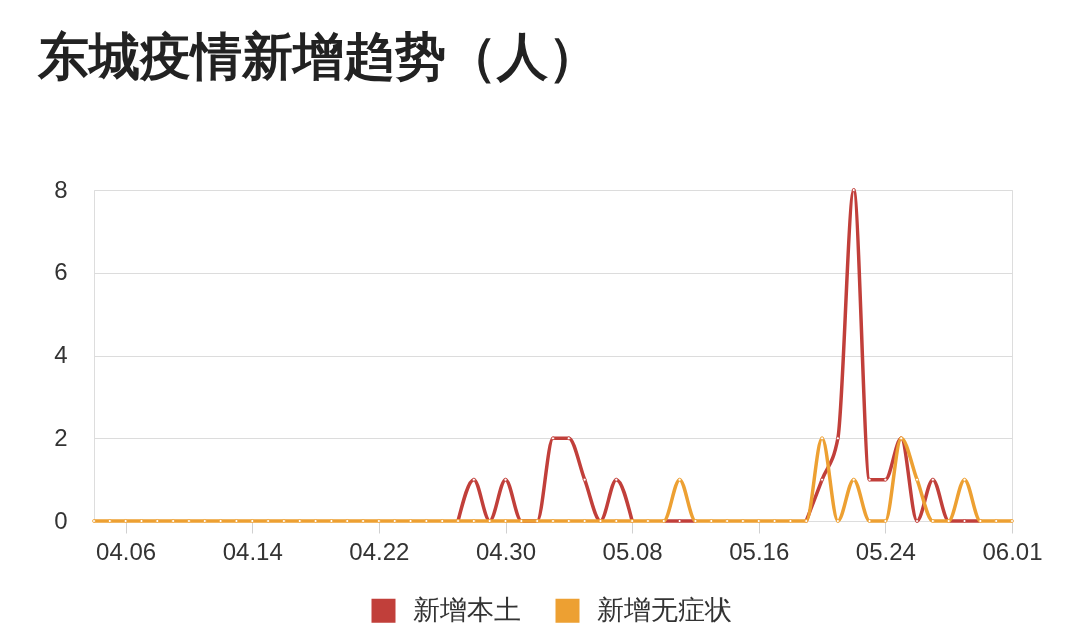 The image size is (1080, 641). I want to click on x-tick-label: 04.30, so click(506, 551).